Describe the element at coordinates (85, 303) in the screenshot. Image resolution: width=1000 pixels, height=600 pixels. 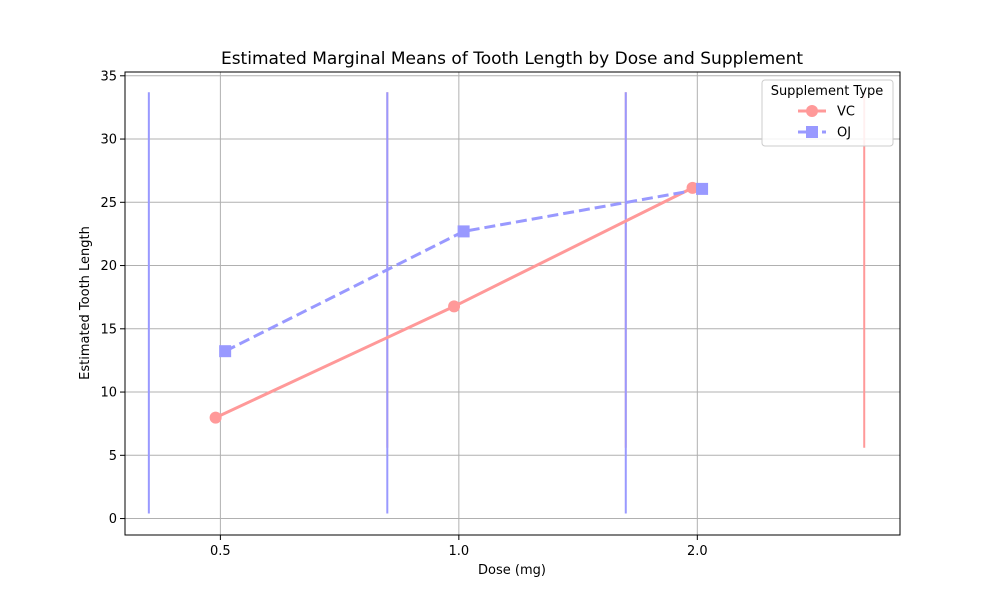
I see `y-axis-label: Estimated Tooth Length` at that location.